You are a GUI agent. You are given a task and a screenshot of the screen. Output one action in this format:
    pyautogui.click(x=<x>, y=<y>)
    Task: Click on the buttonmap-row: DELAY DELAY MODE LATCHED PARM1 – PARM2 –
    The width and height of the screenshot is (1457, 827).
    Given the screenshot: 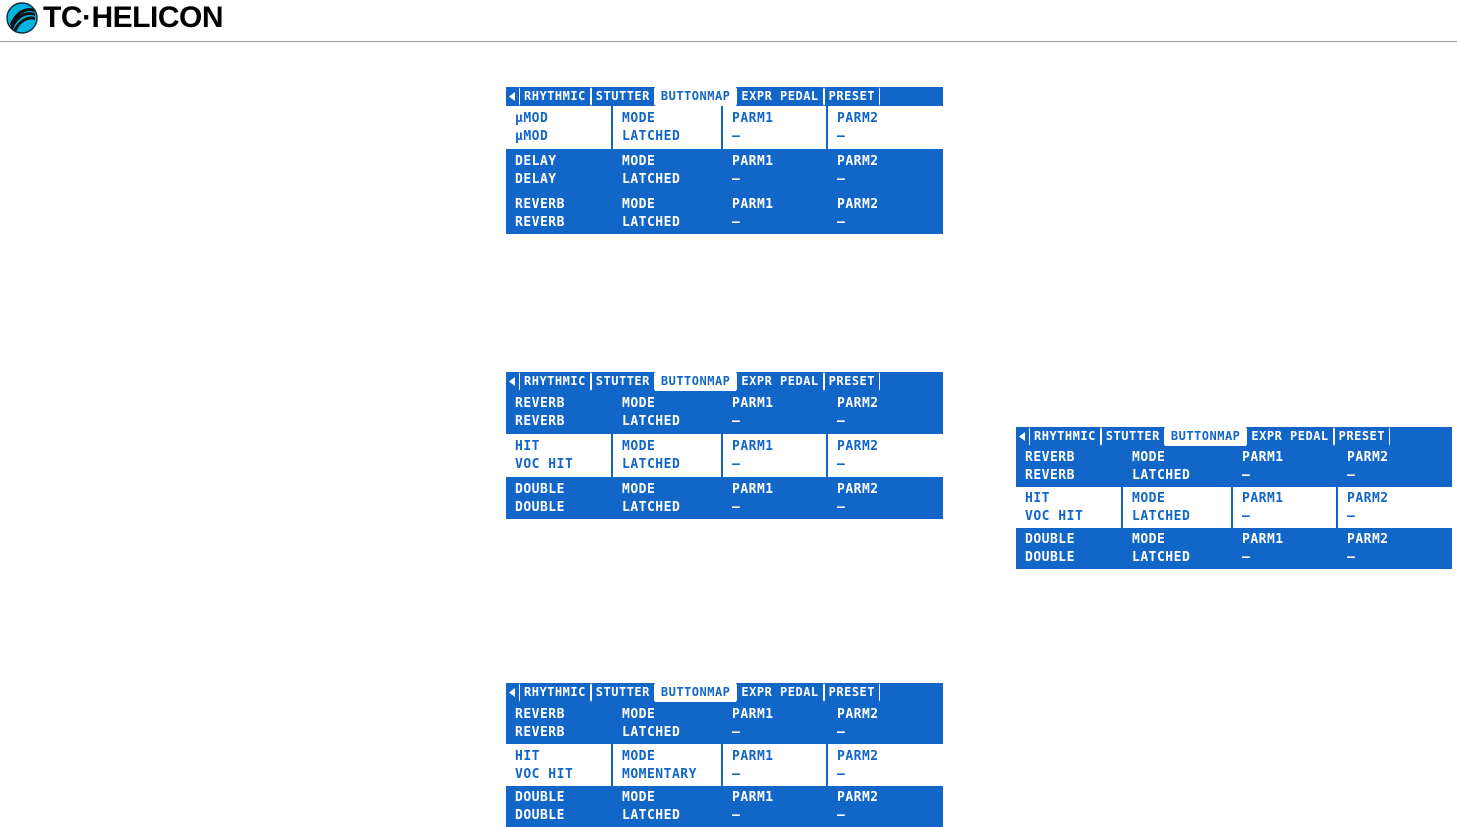 What is the action you would take?
    pyautogui.click(x=724, y=170)
    